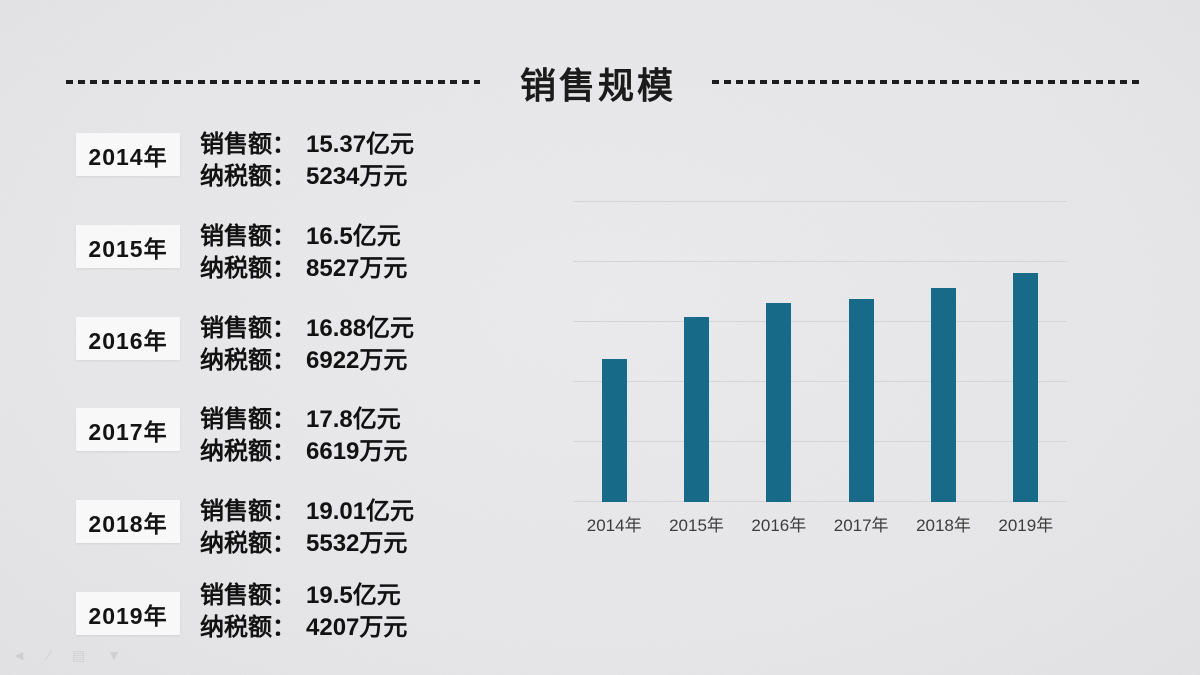  I want to click on tax-value: 5532万元, so click(357, 543).